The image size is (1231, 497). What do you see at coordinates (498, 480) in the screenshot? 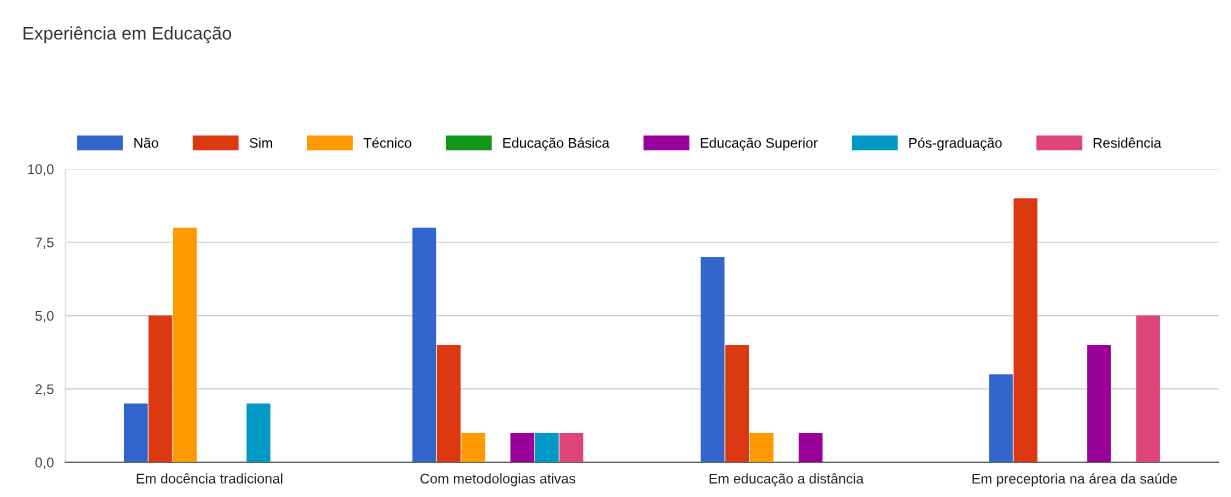
I see `x-tick-label: Com metodologias ativas` at bounding box center [498, 480].